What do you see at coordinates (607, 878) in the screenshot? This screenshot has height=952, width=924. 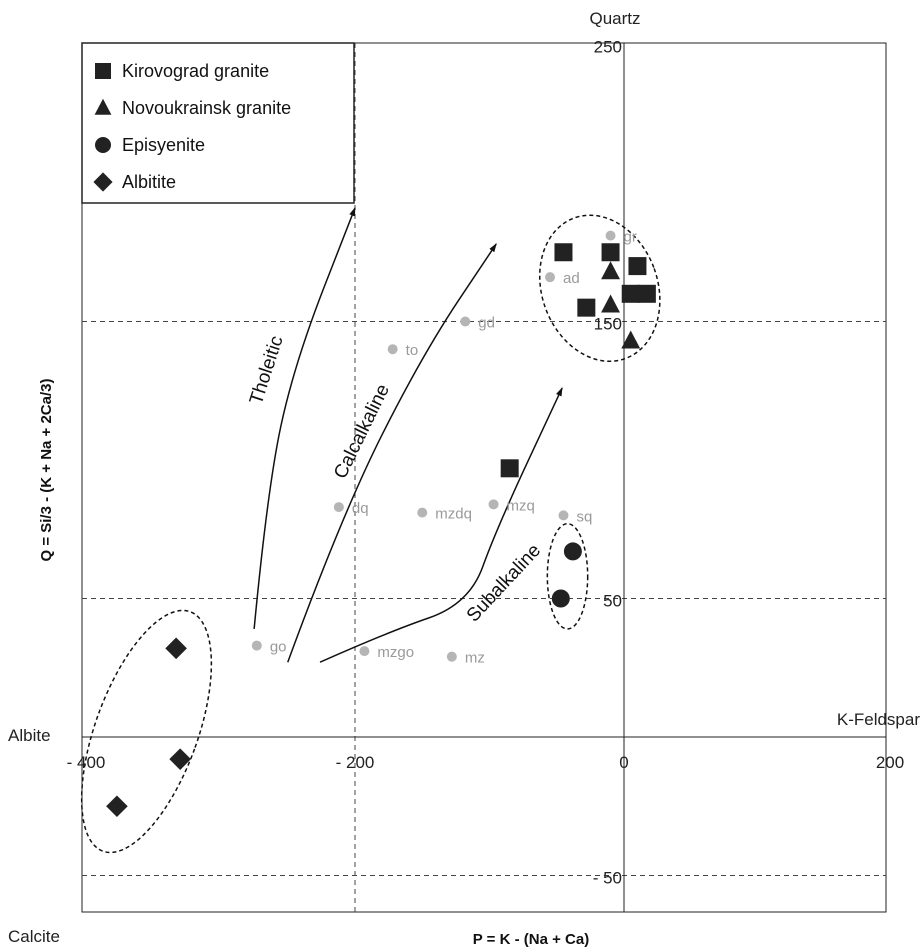 I see `y-tick-label: - 50` at bounding box center [607, 878].